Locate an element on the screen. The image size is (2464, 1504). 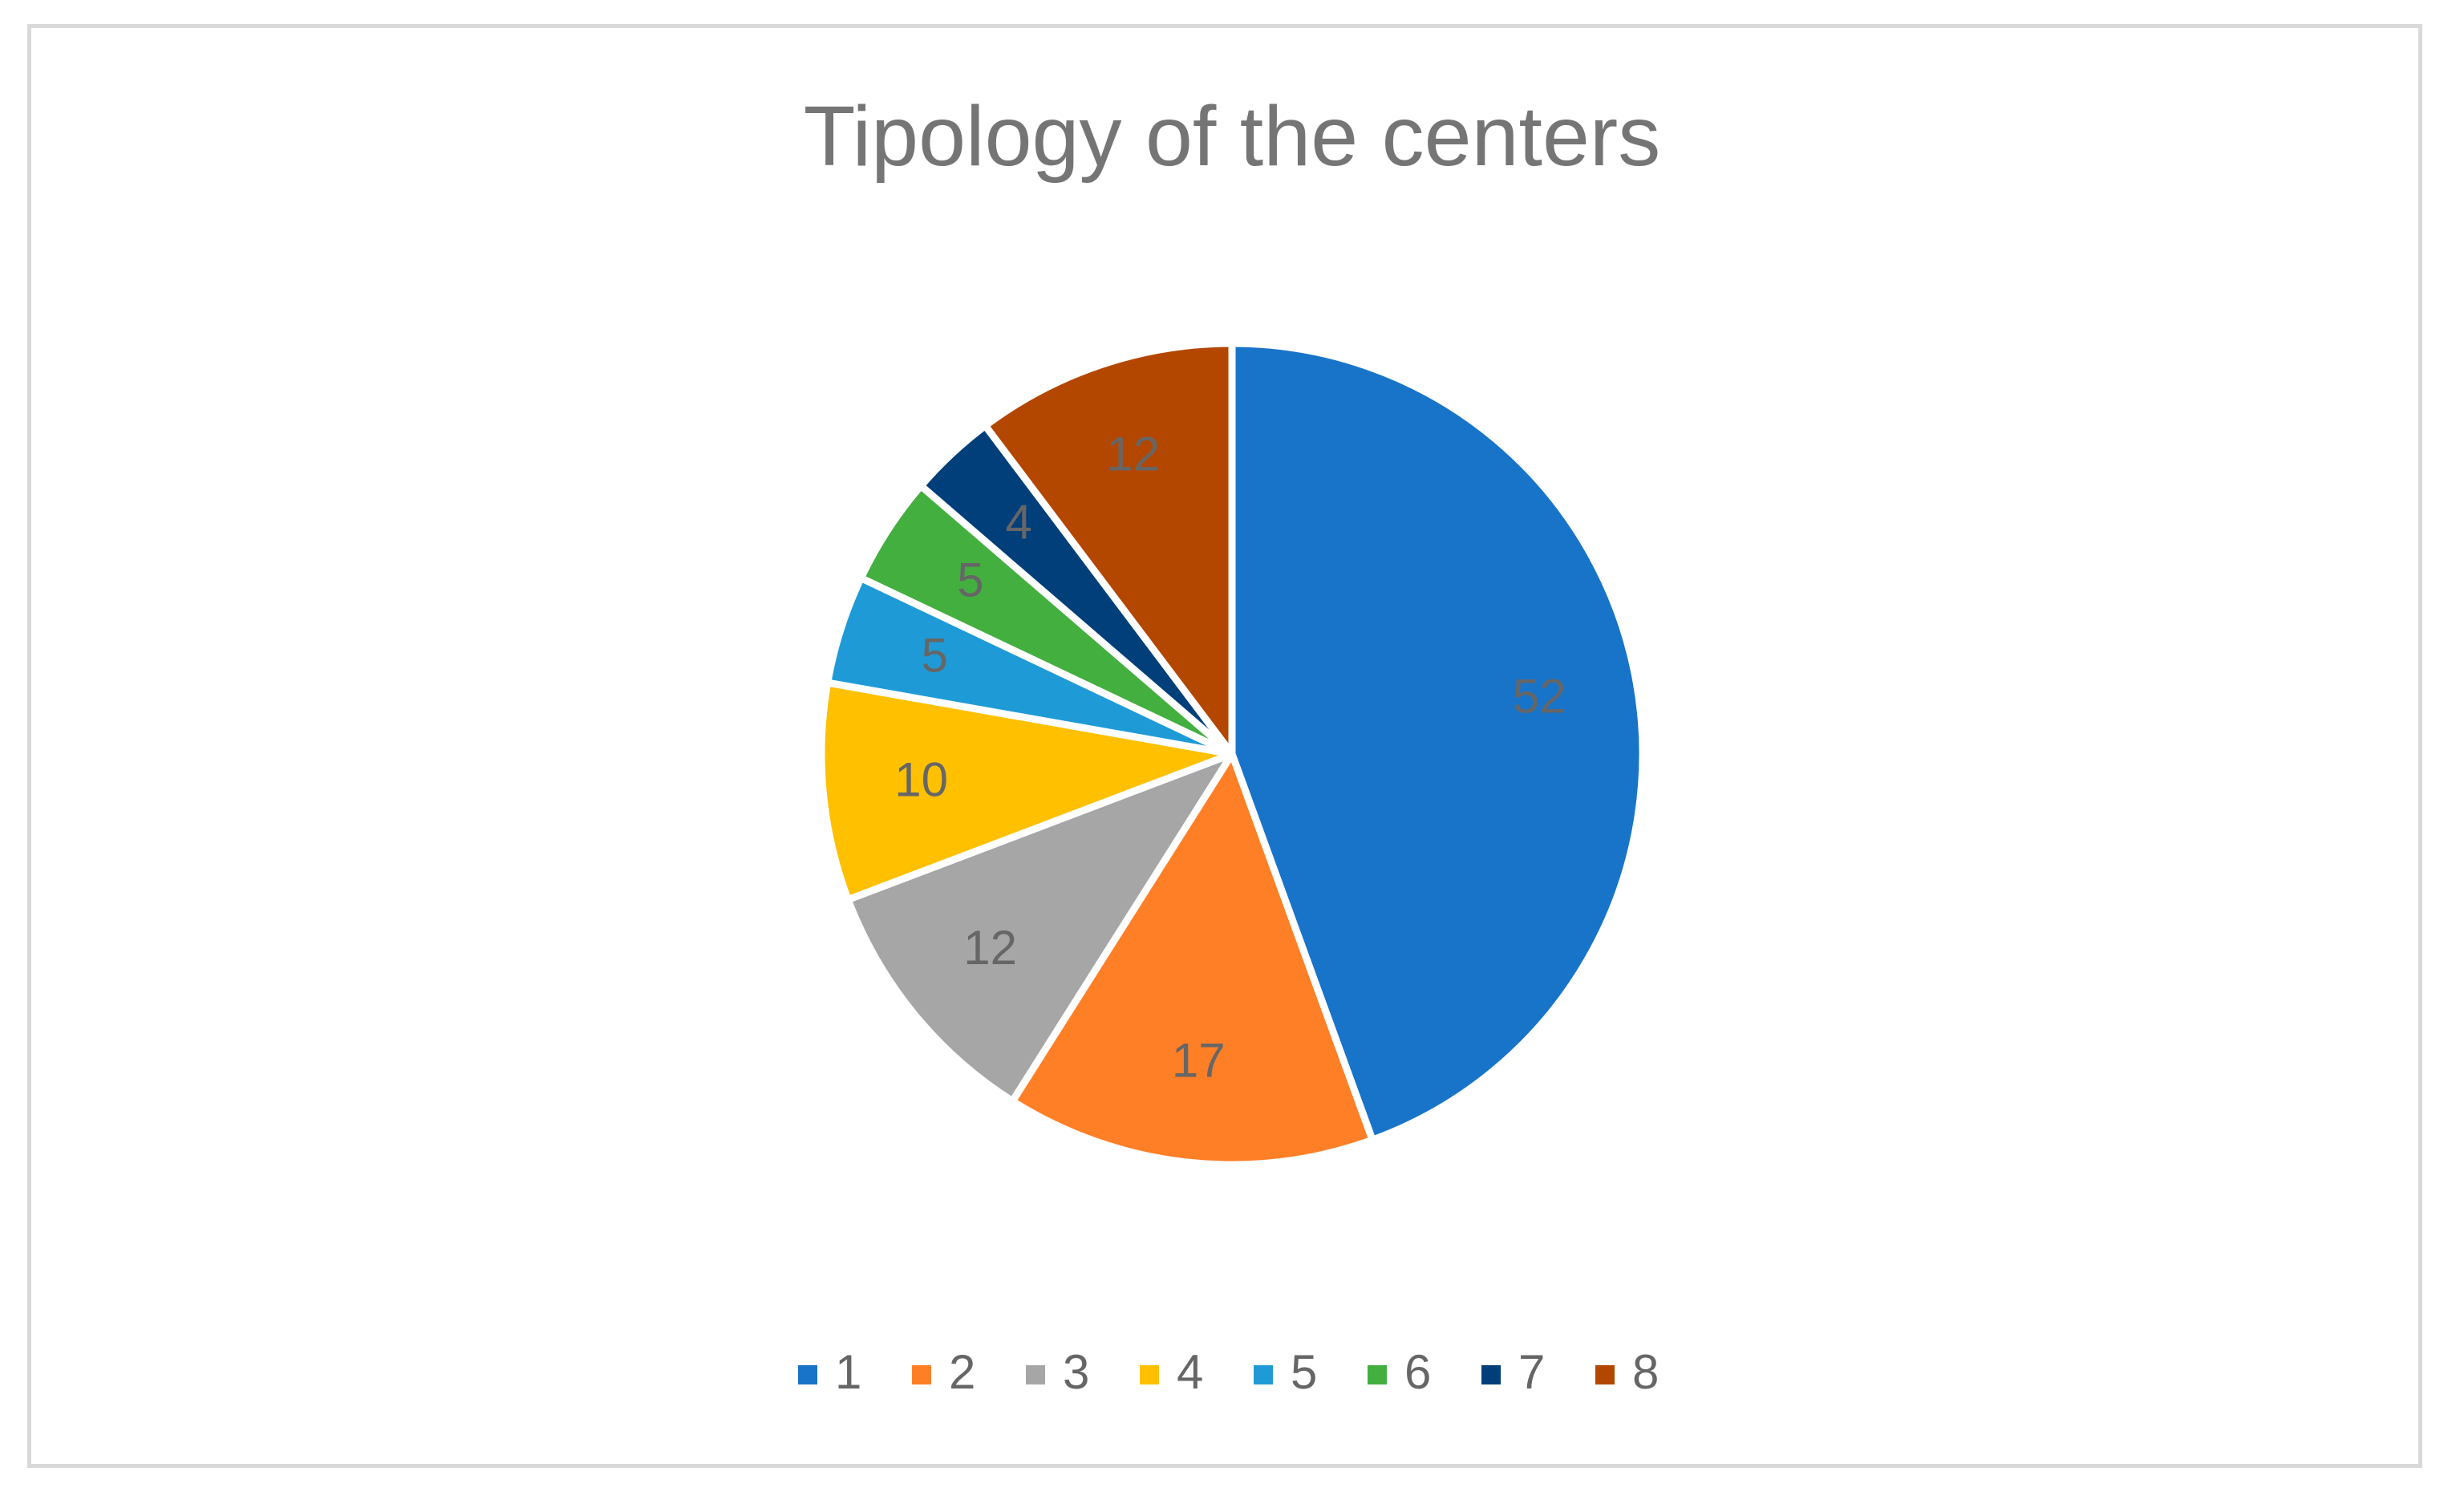
chart-title: Tipology of the centers is located at coordinates (1232, 136).